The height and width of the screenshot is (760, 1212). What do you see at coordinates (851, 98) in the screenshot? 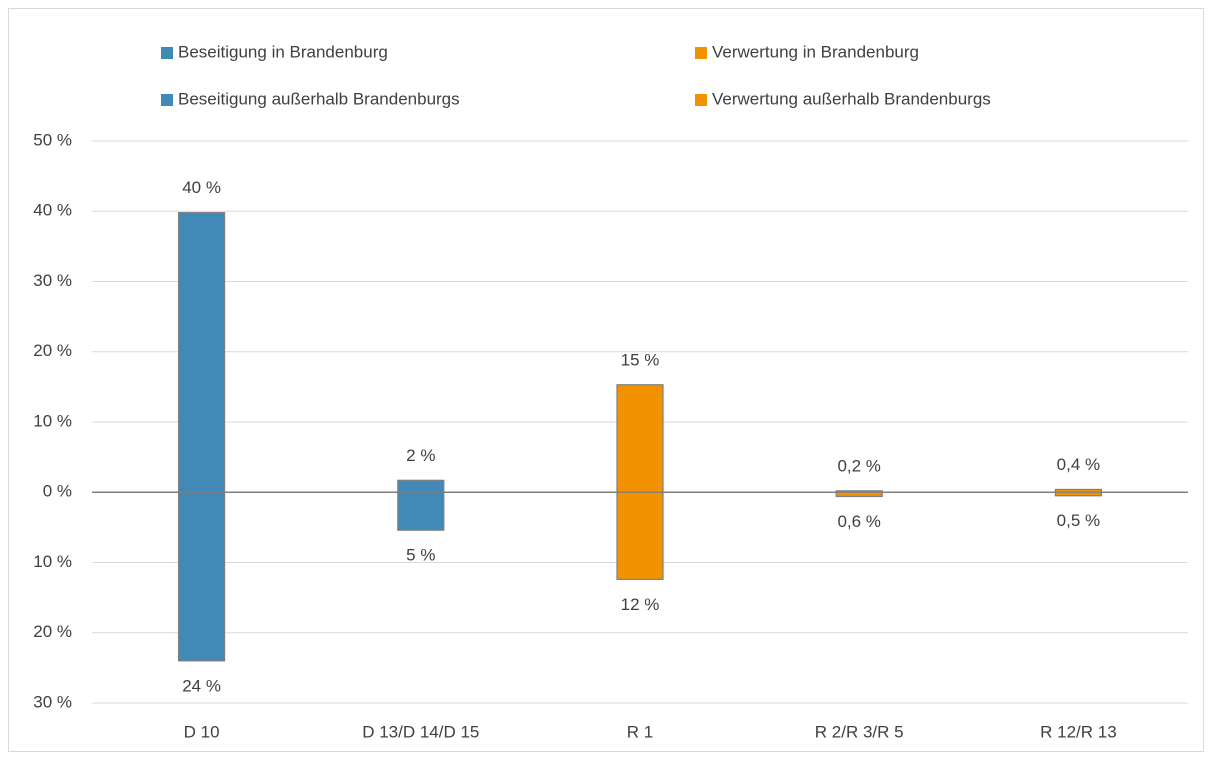
I see `legend-label: Verwertung außerhalb Brandenburgs` at bounding box center [851, 98].